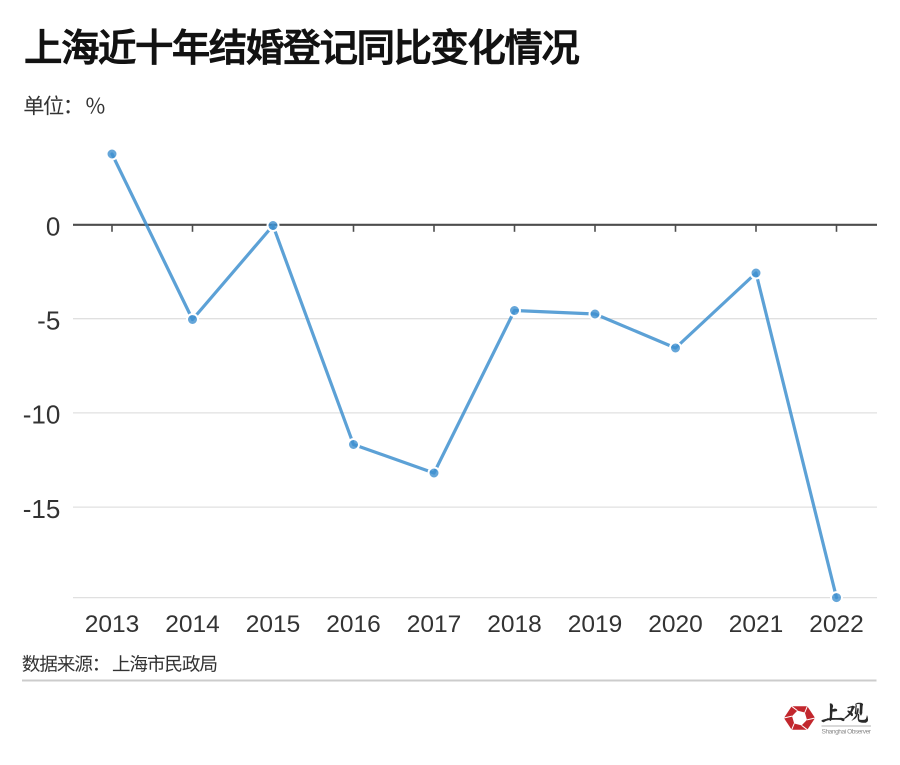 This screenshot has width=900, height=765. I want to click on svg-text: -5, so click(48, 321).